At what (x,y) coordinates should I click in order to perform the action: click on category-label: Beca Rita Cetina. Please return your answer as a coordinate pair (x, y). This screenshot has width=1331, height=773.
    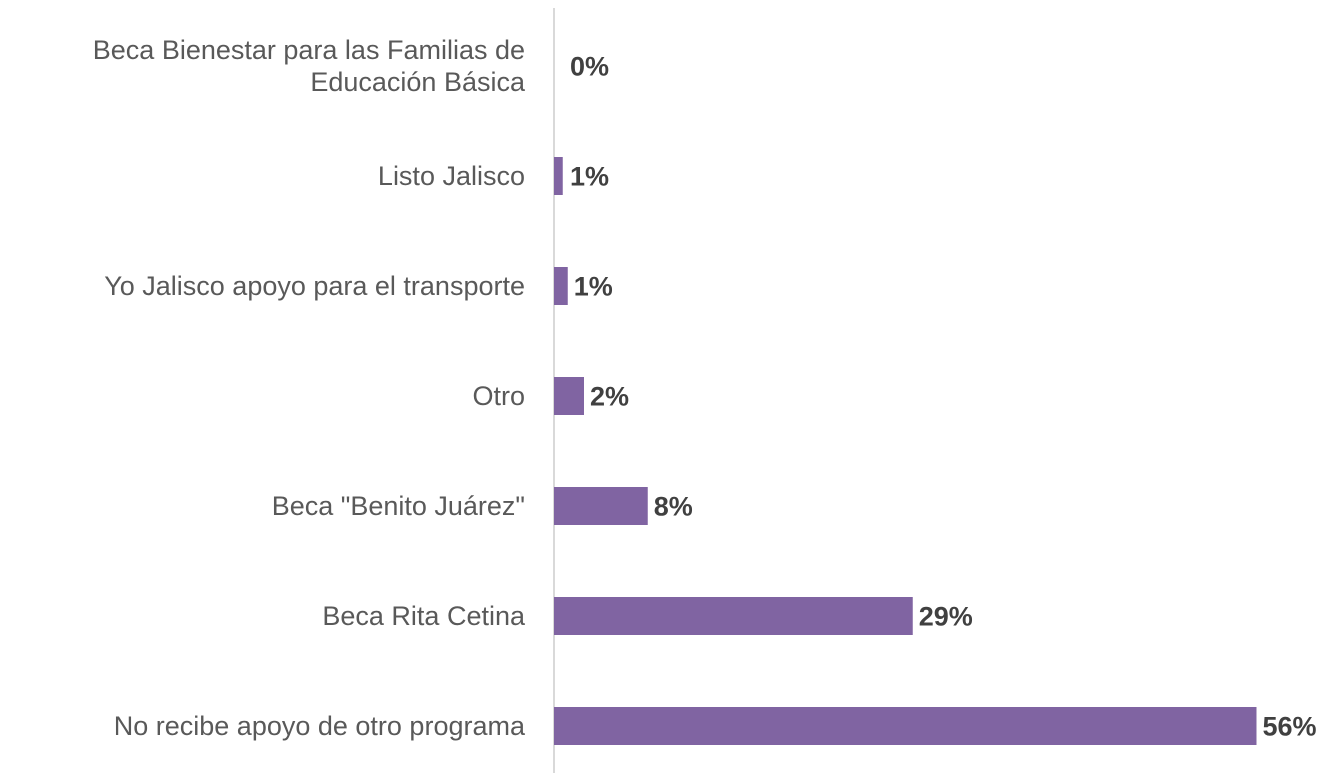
    Looking at the image, I should click on (423, 616).